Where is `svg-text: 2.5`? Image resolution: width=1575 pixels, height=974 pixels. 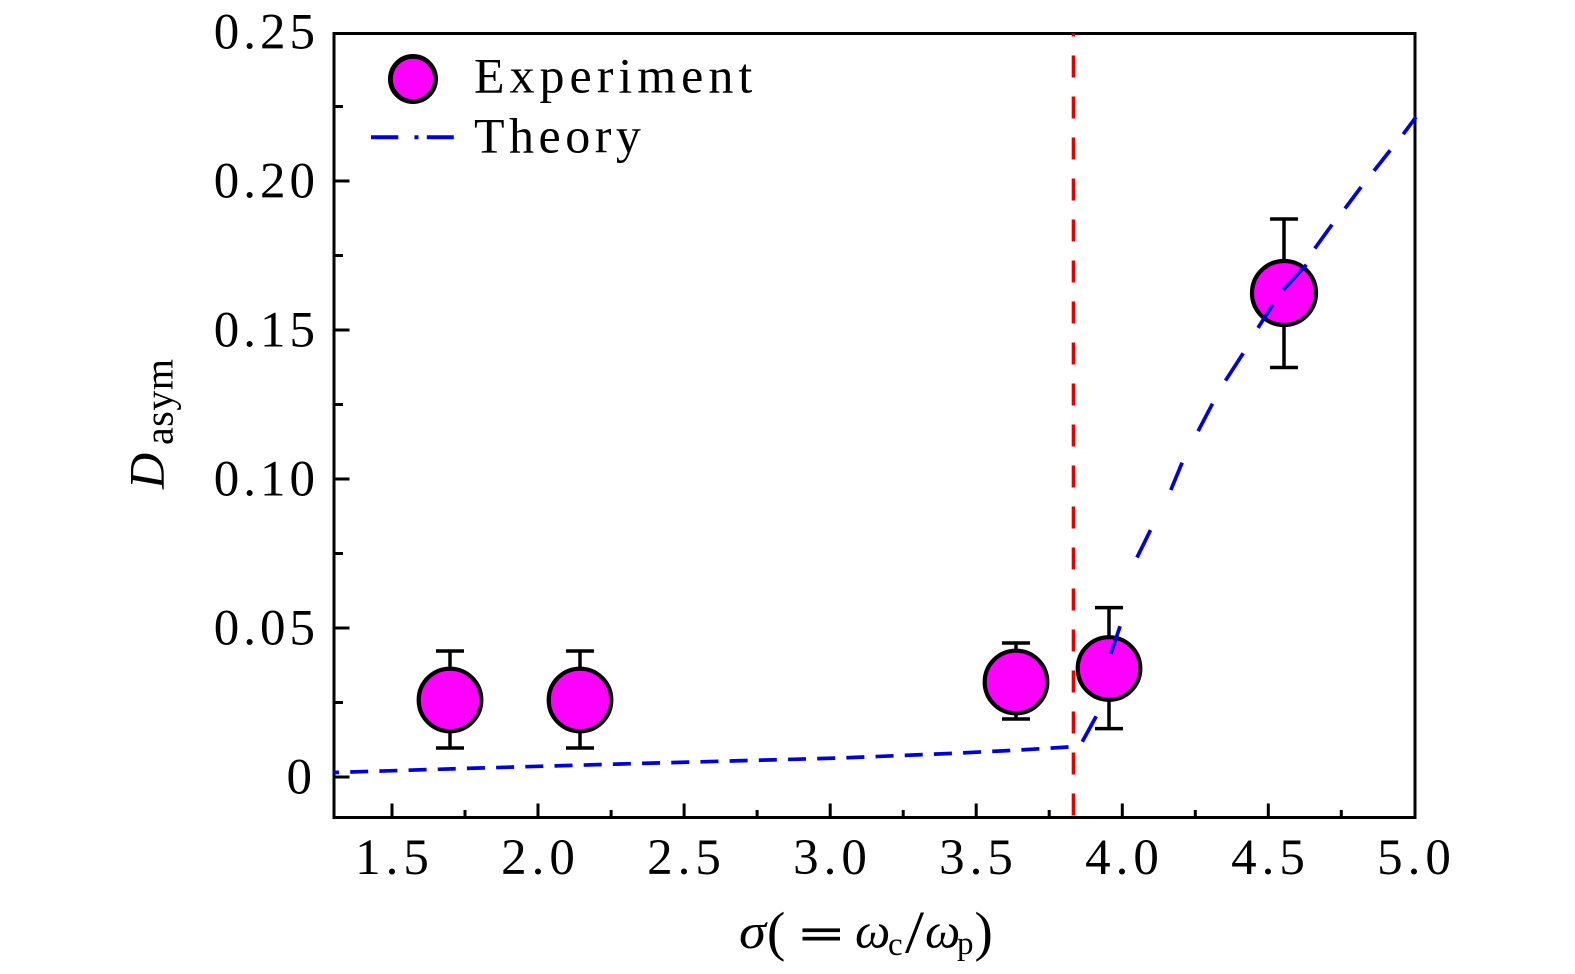
svg-text: 2.5 is located at coordinates (686, 858).